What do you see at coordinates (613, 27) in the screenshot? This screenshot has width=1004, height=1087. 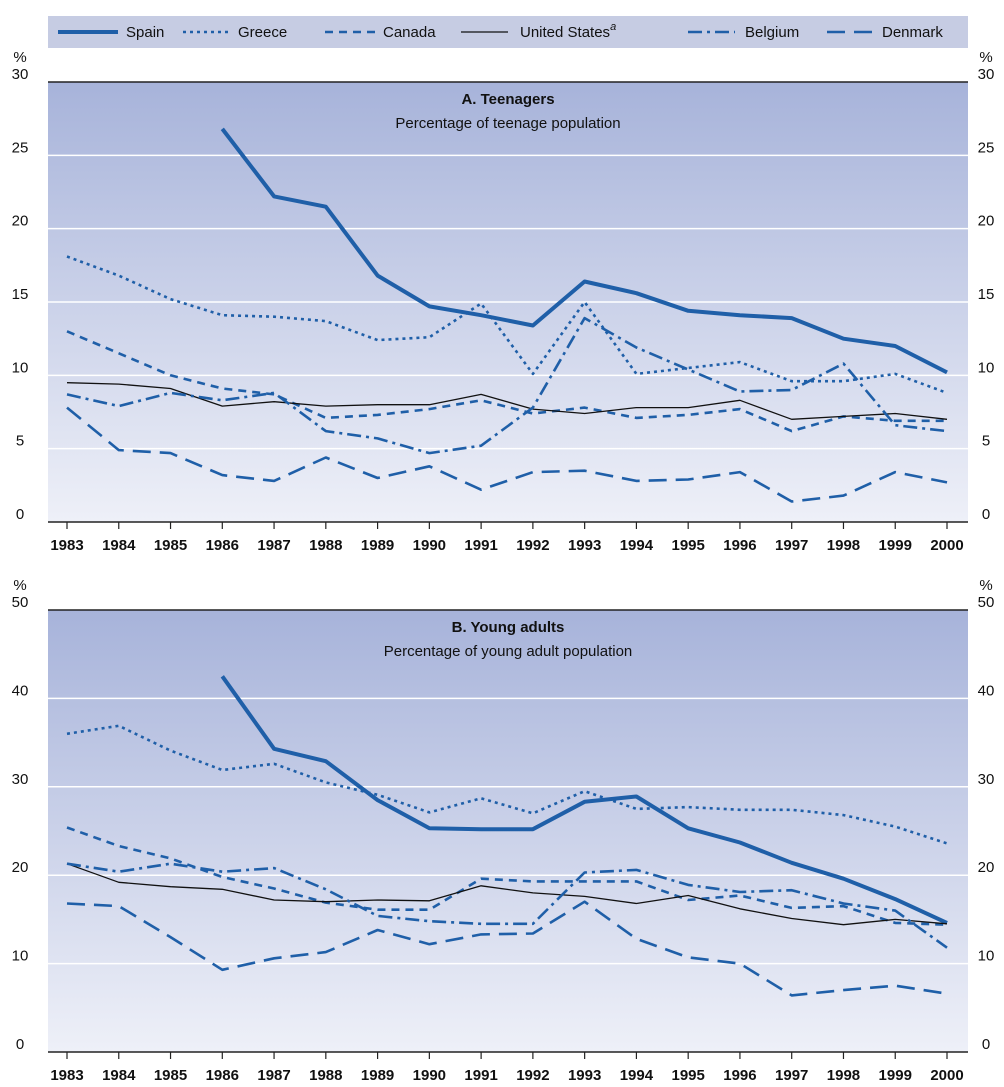 I see `legend-note: a` at bounding box center [613, 27].